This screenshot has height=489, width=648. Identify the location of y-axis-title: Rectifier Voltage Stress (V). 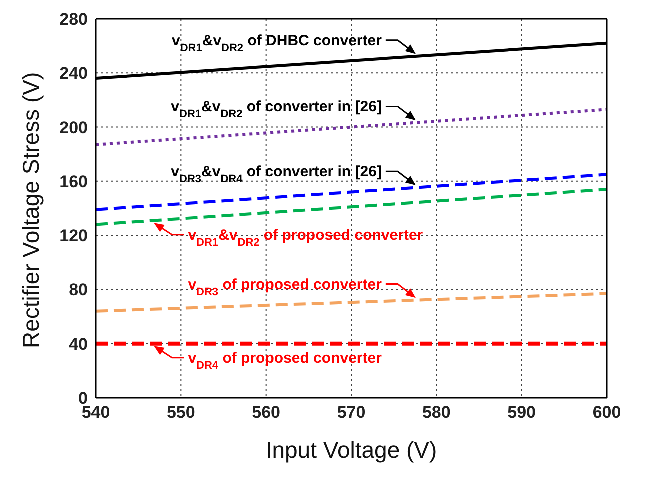
(31, 210).